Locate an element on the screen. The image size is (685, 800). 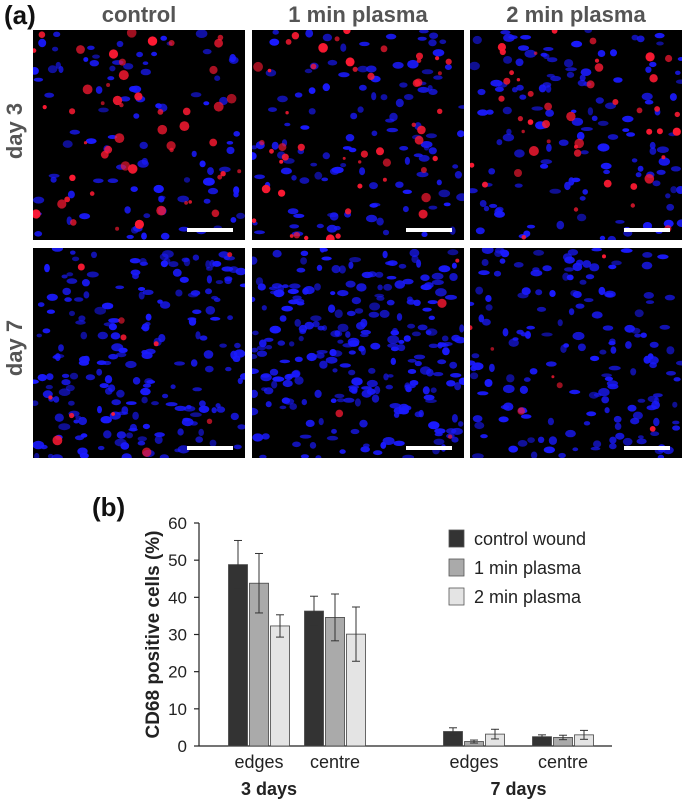
y-axis-title: CD68 positive cells (%) is located at coordinates (153, 634).